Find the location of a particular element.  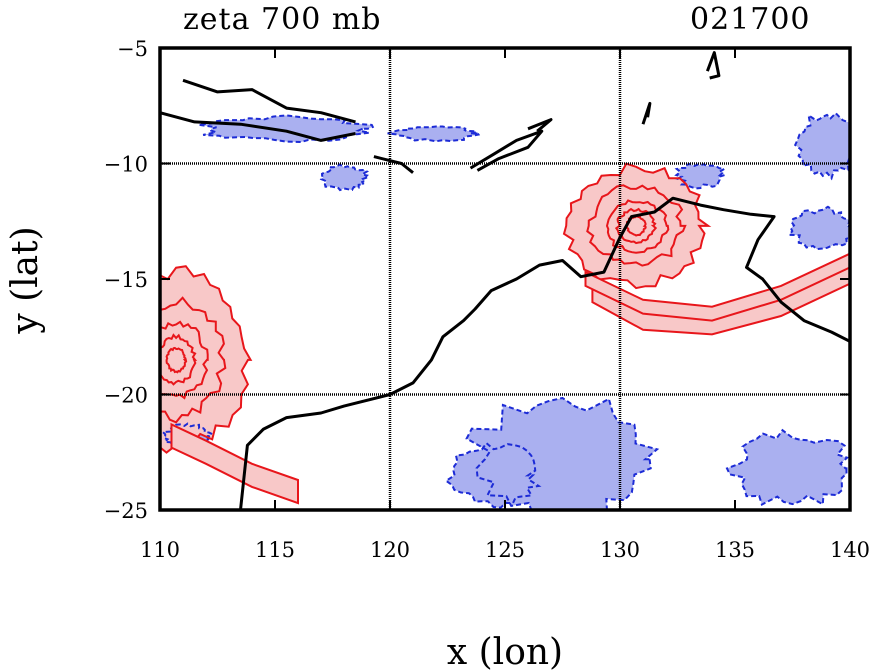

x-tick-label-135: 135 is located at coordinates (735, 550).